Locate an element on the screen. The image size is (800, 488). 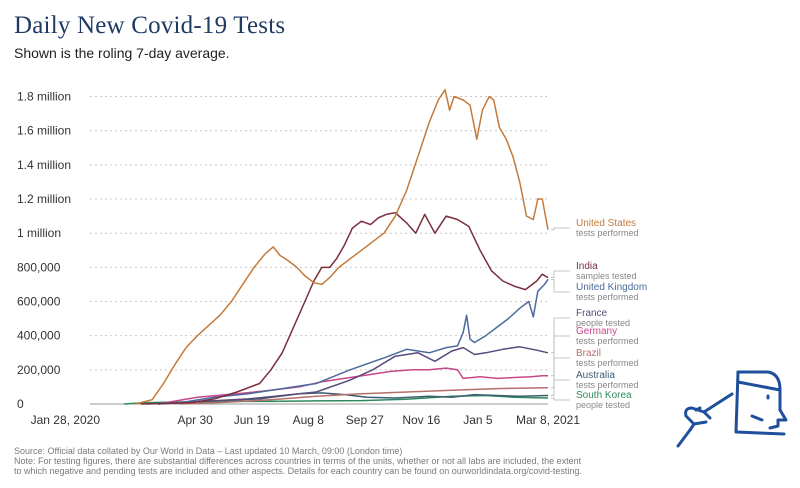
x-tick-label: Mar 8, 2021 is located at coordinates (548, 420).